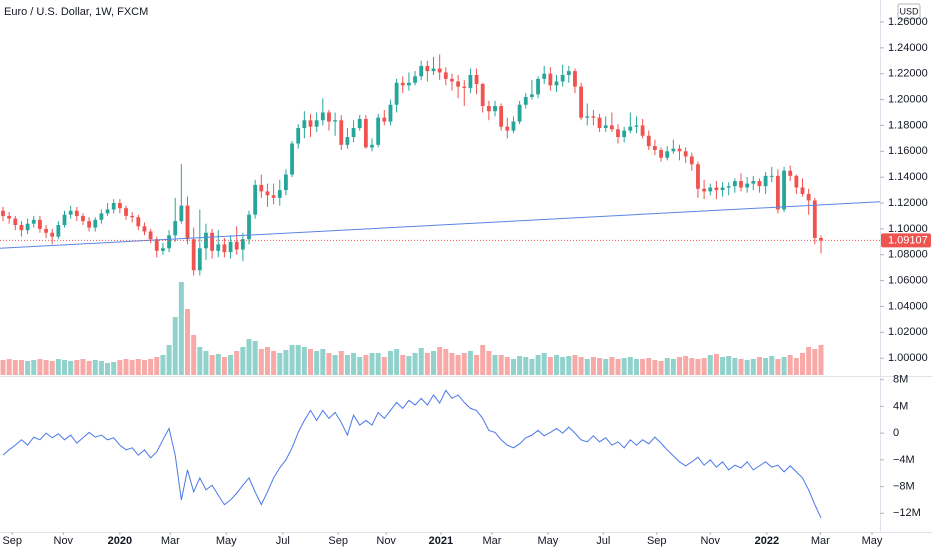  What do you see at coordinates (900, 380) in the screenshot?
I see `obv-tick-label: 8M` at bounding box center [900, 380].